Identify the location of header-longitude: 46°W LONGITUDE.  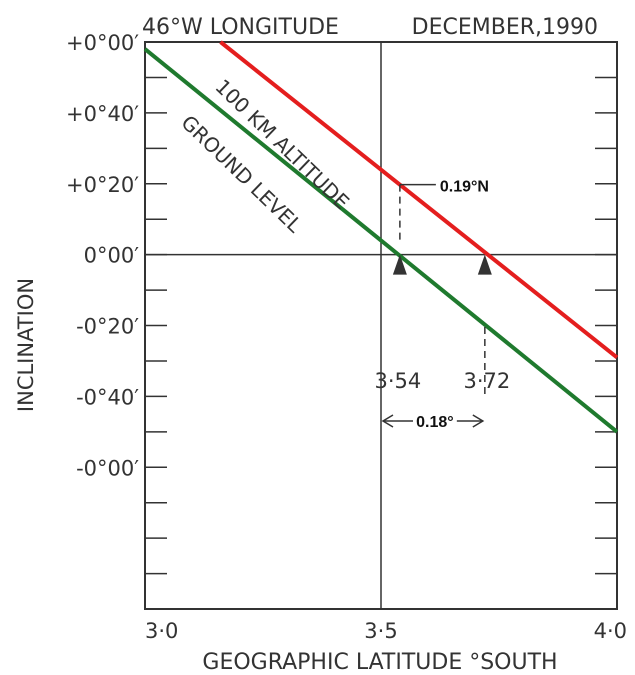
(240, 27).